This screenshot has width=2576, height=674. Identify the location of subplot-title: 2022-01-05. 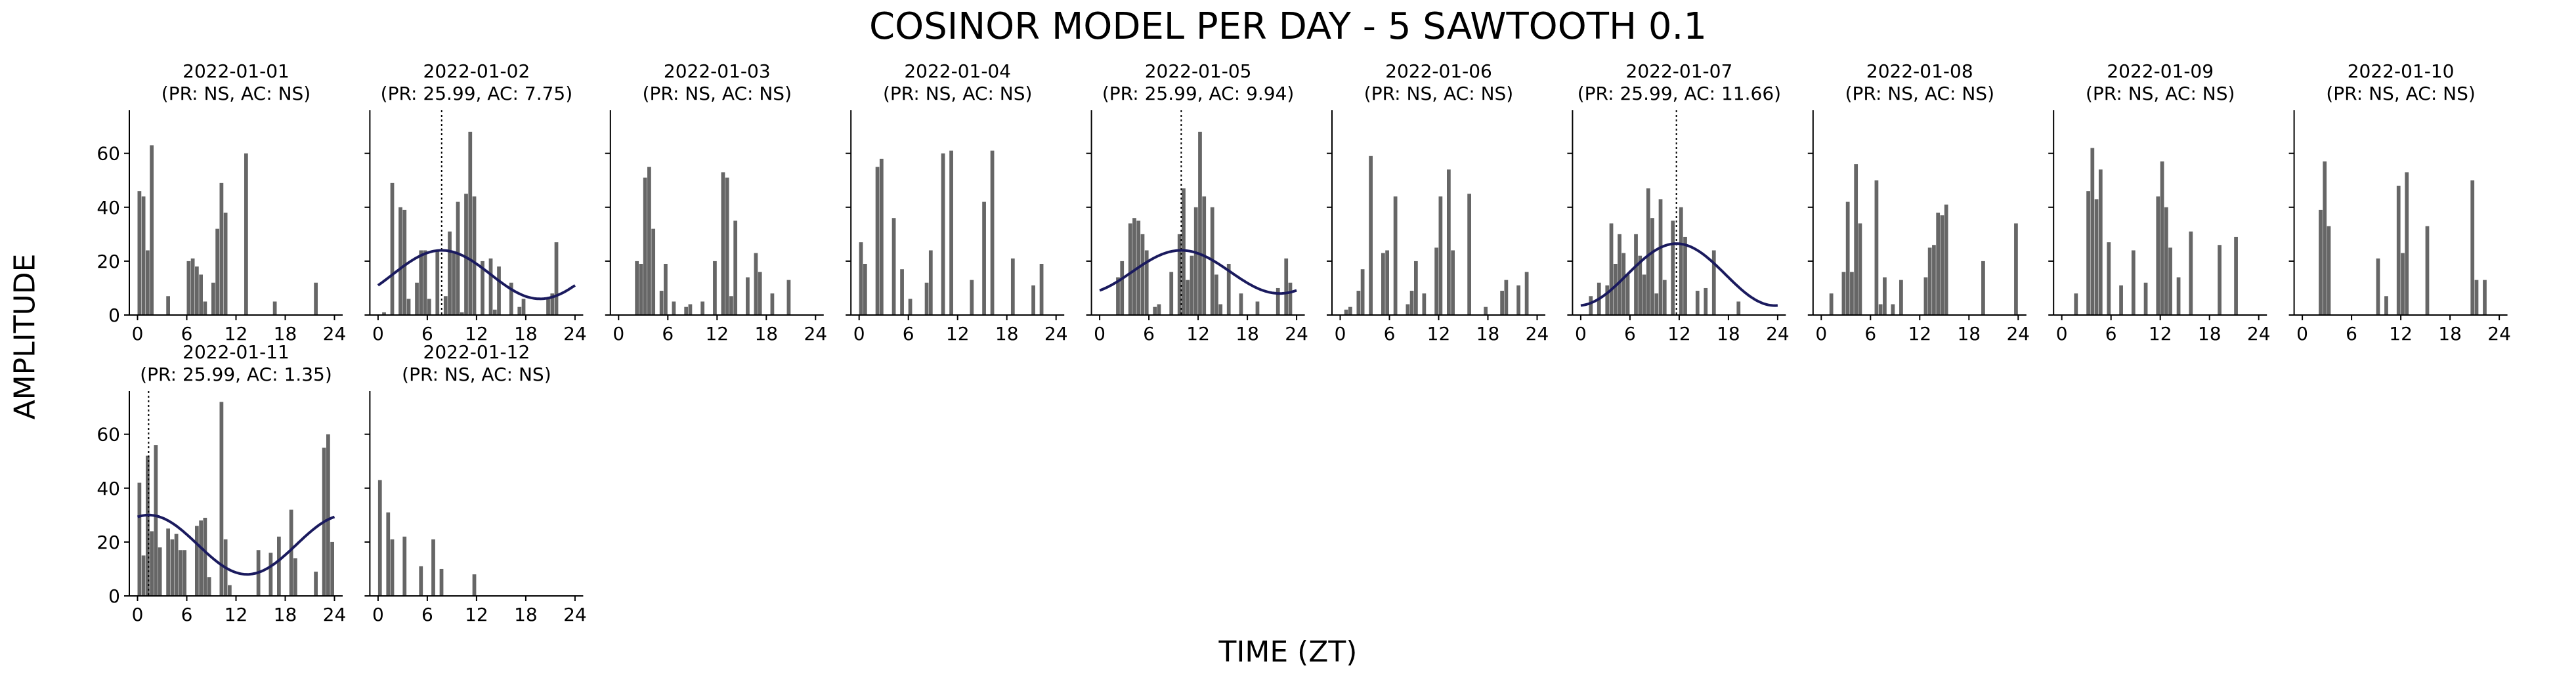
(1198, 71).